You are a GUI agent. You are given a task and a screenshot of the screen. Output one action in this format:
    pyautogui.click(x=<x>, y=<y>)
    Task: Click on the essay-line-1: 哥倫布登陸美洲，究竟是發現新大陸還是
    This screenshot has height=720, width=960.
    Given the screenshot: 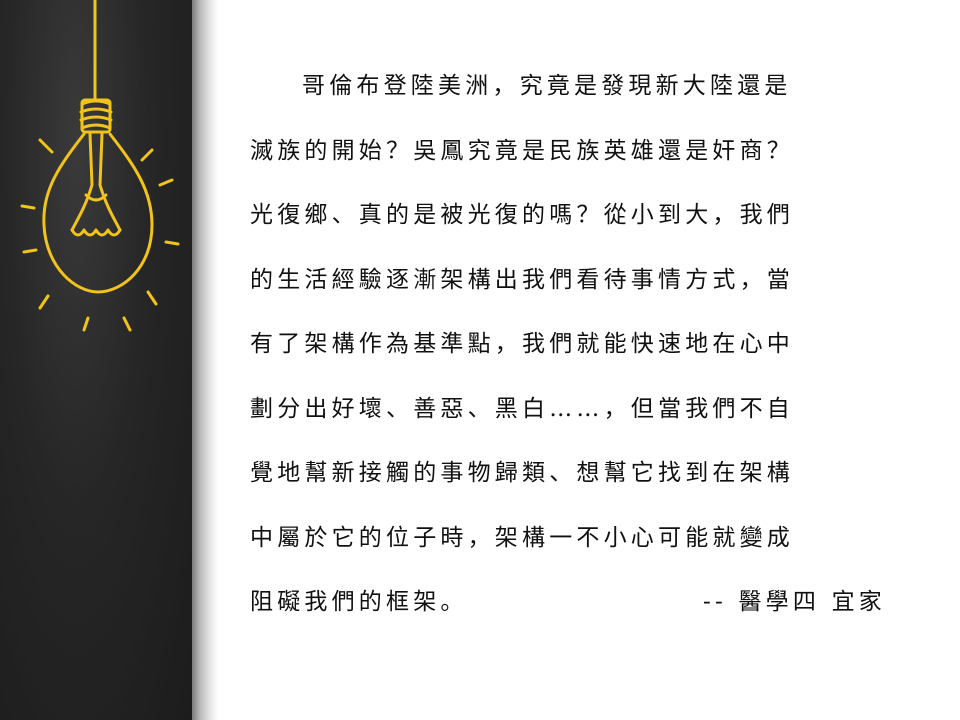 What is the action you would take?
    pyautogui.click(x=547, y=86)
    